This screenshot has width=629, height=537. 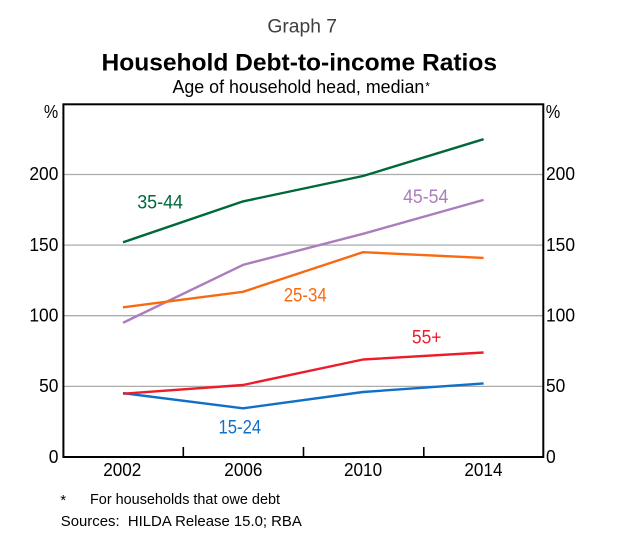 I want to click on svg-text:Sources: HILDA Release 15.0;: Sources: HILDA Release 15.0; RBA, so click(x=181, y=522).